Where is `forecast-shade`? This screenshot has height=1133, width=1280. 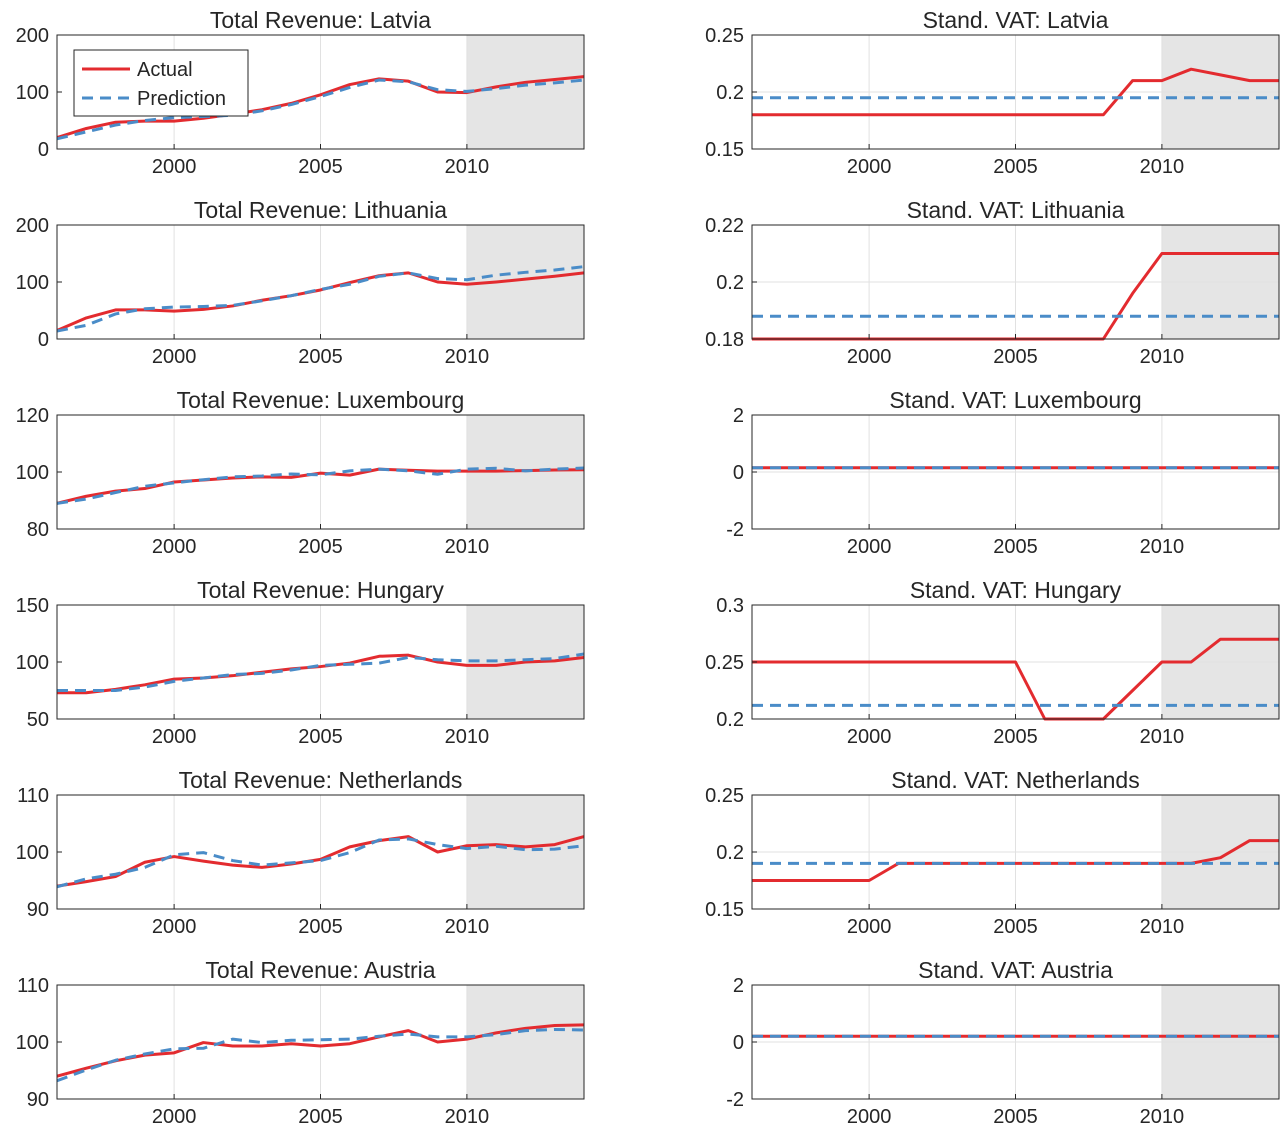
forecast-shade is located at coordinates (525, 1042).